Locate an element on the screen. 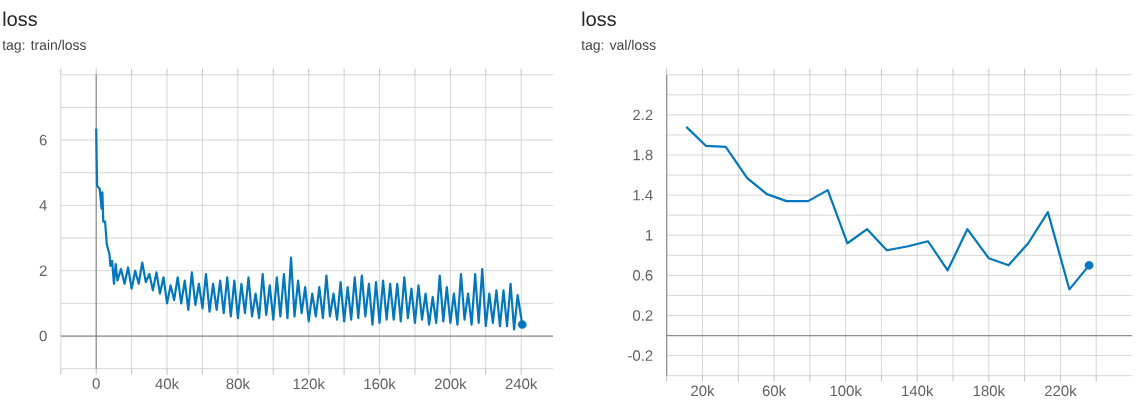 This screenshot has width=1138, height=412. y-tick-label: 0.2 is located at coordinates (642, 315).